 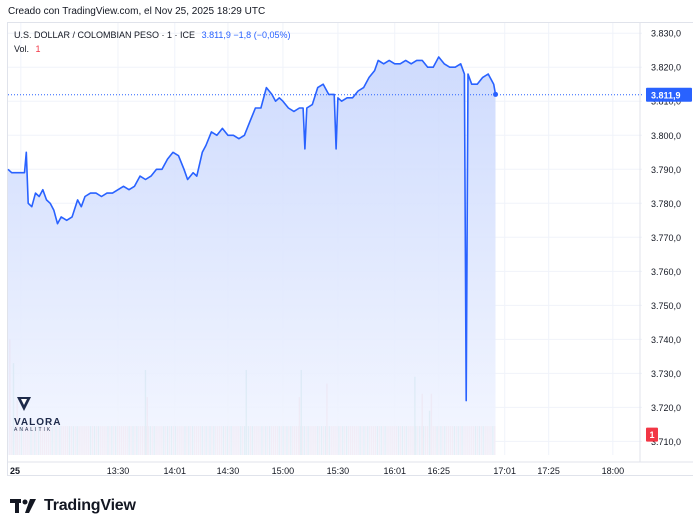 What do you see at coordinates (228, 471) in the screenshot?
I see `x-tick-label: 14:30` at bounding box center [228, 471].